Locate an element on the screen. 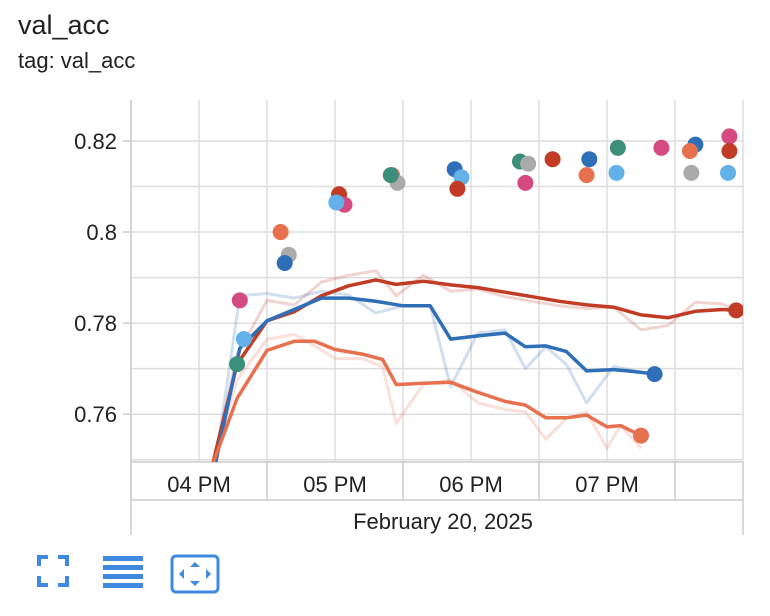 The height and width of the screenshot is (616, 770). x-tick-label: 06 PM is located at coordinates (471, 484).